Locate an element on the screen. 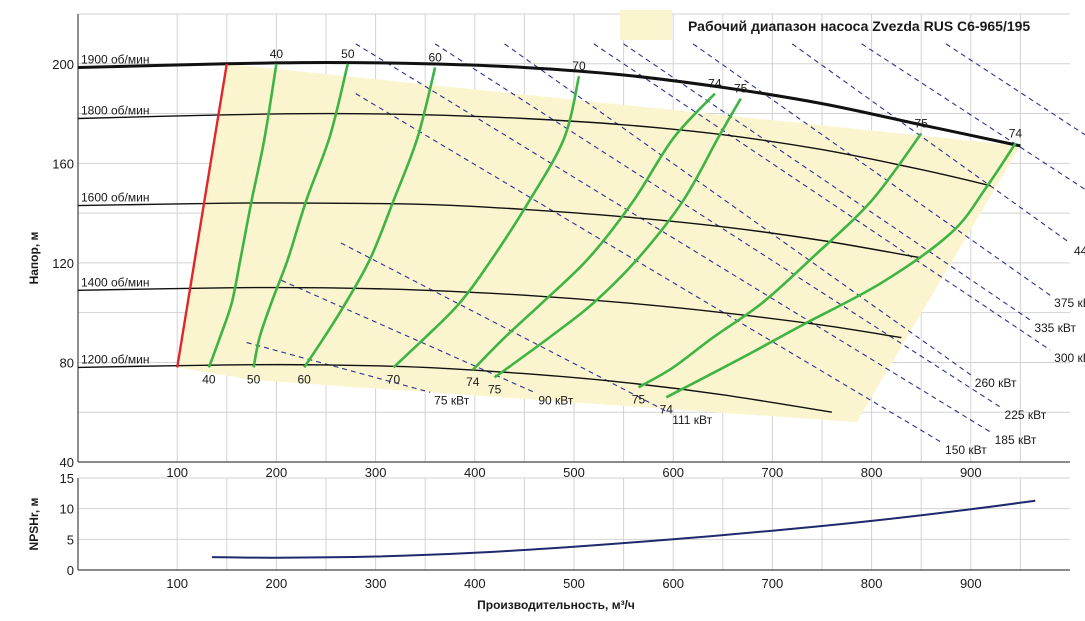 The width and height of the screenshot is (1085, 621). power-line-label: 375 кВт is located at coordinates (1069, 303).